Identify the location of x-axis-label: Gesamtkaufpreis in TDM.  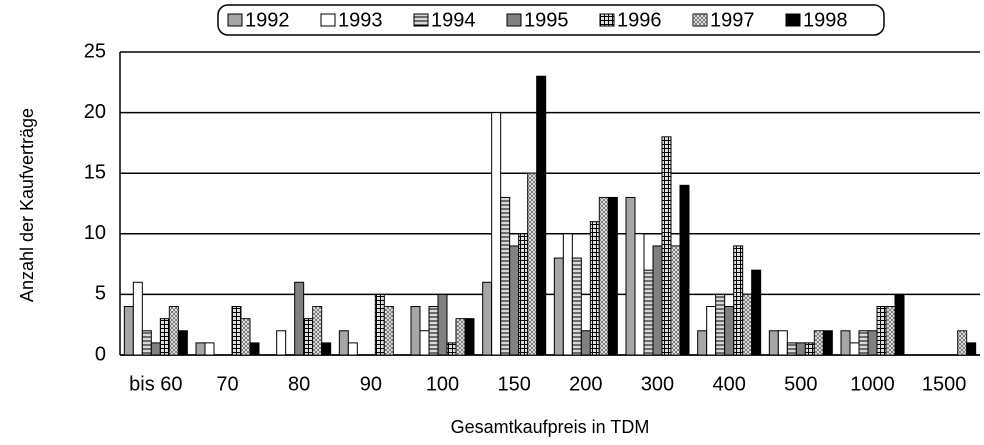
(550, 427).